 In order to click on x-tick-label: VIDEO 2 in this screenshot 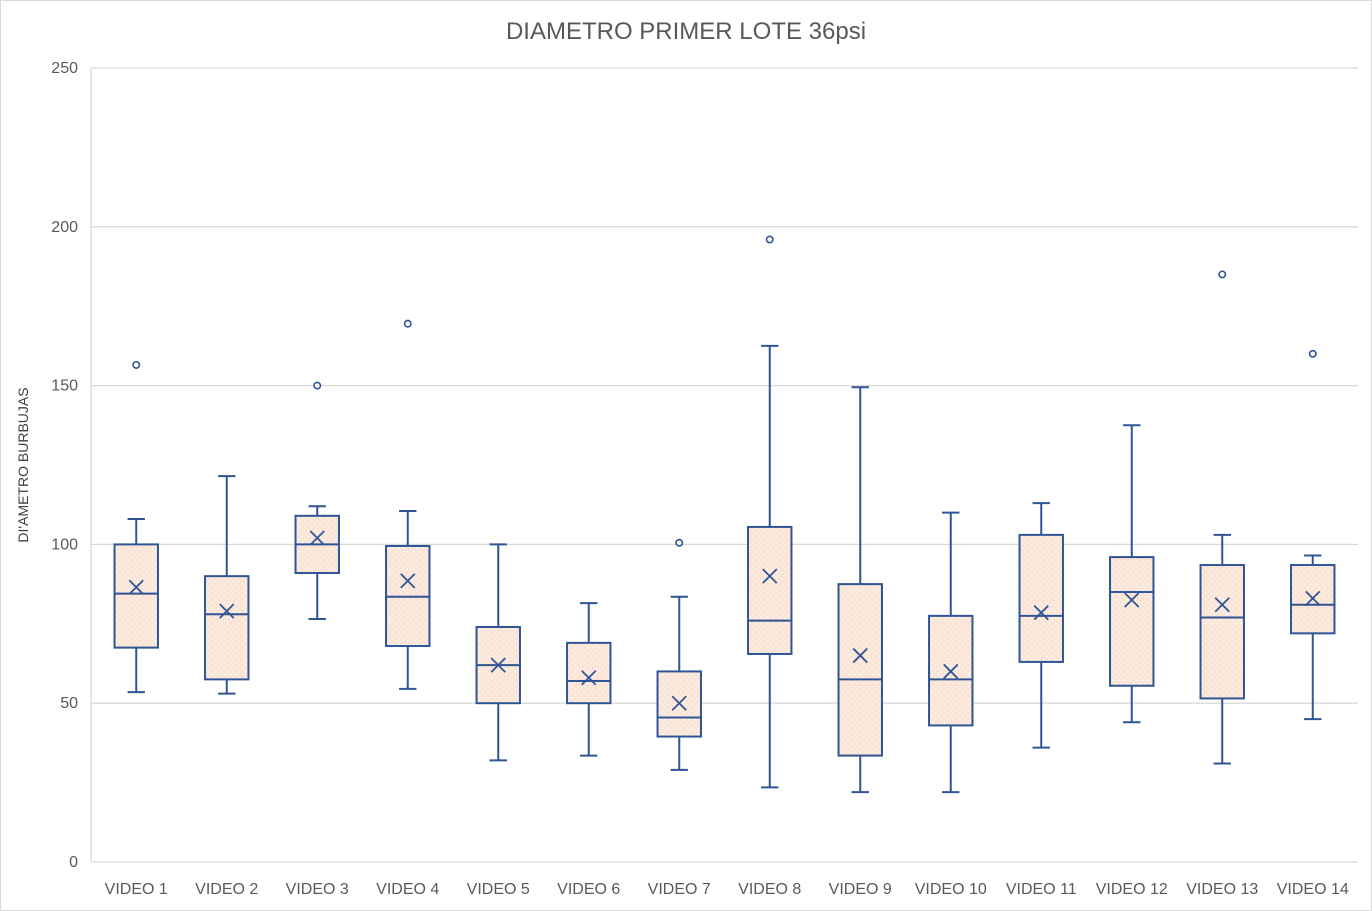, I will do `click(226, 889)`.